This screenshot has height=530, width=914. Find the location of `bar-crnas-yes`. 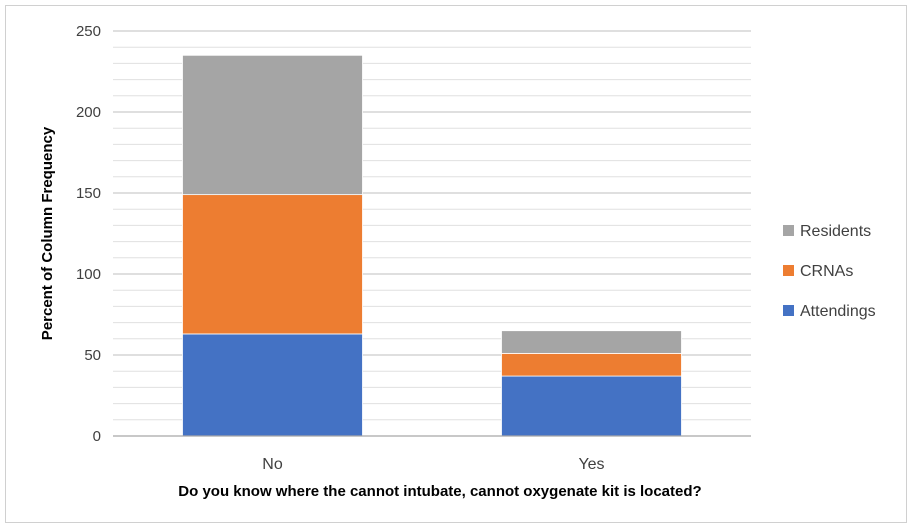

bar-crnas-yes is located at coordinates (591, 364).